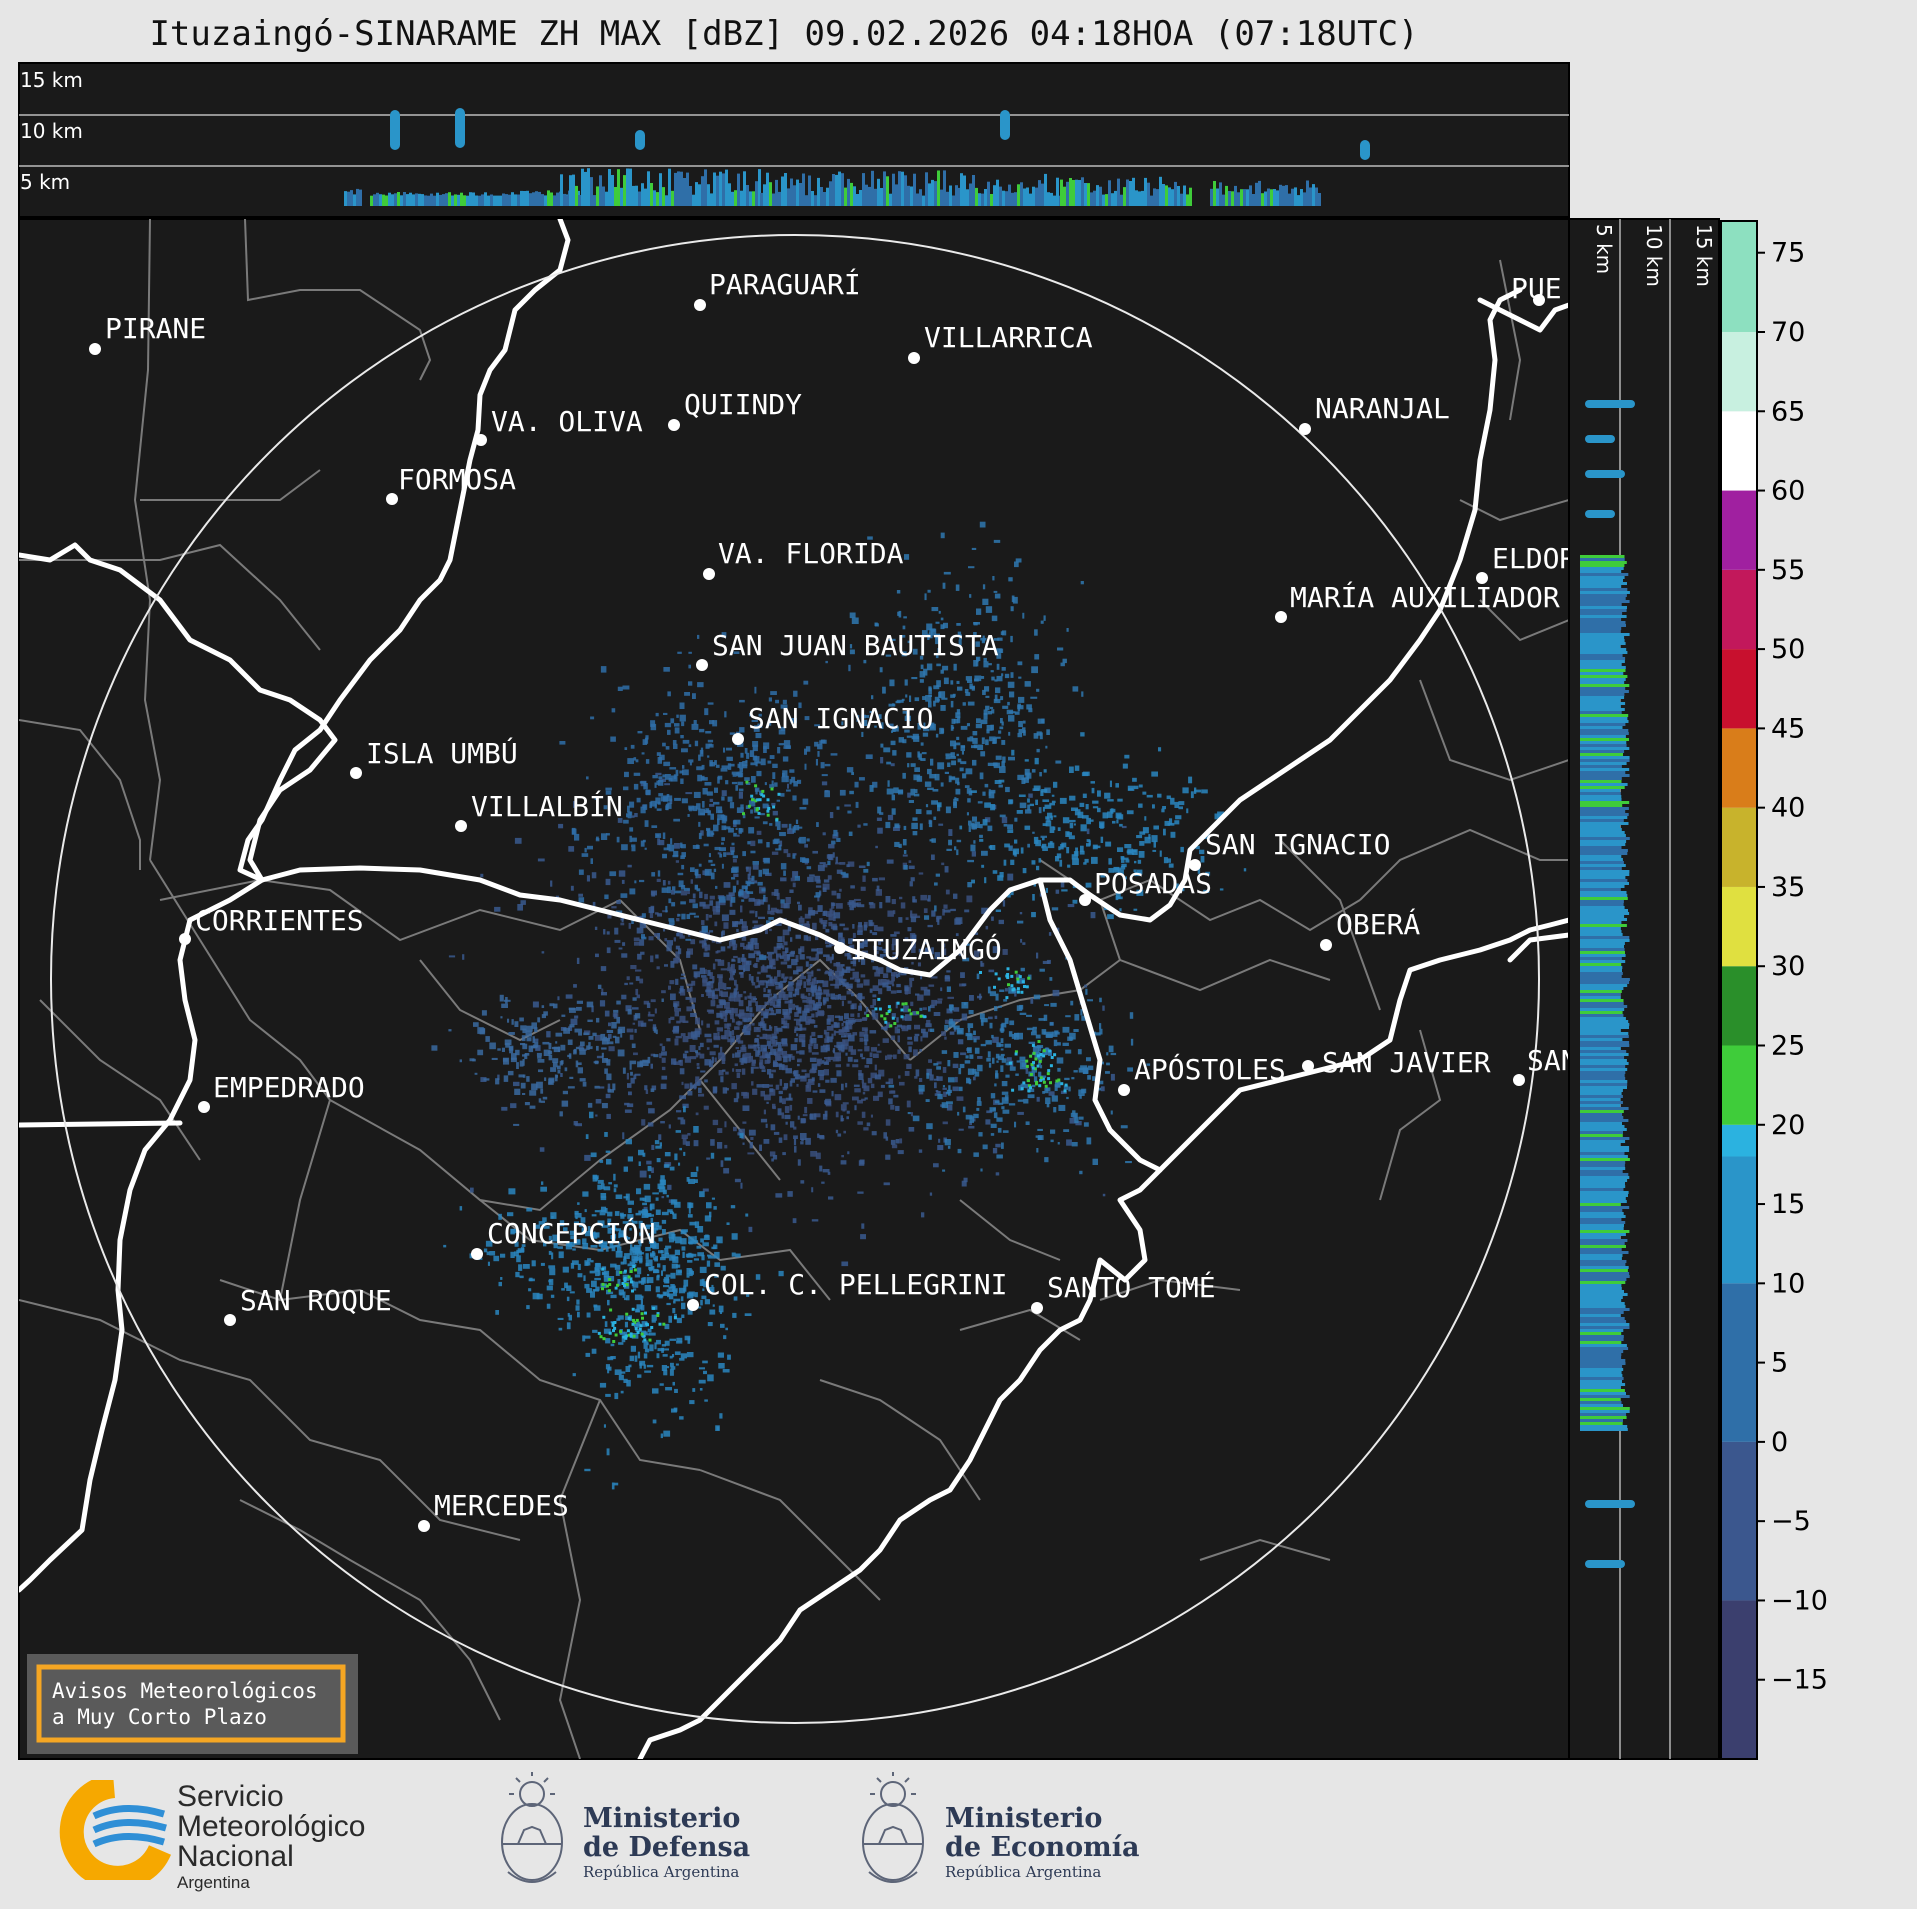  What do you see at coordinates (547, 806) in the screenshot?
I see `city-label: VILLALBÍN` at bounding box center [547, 806].